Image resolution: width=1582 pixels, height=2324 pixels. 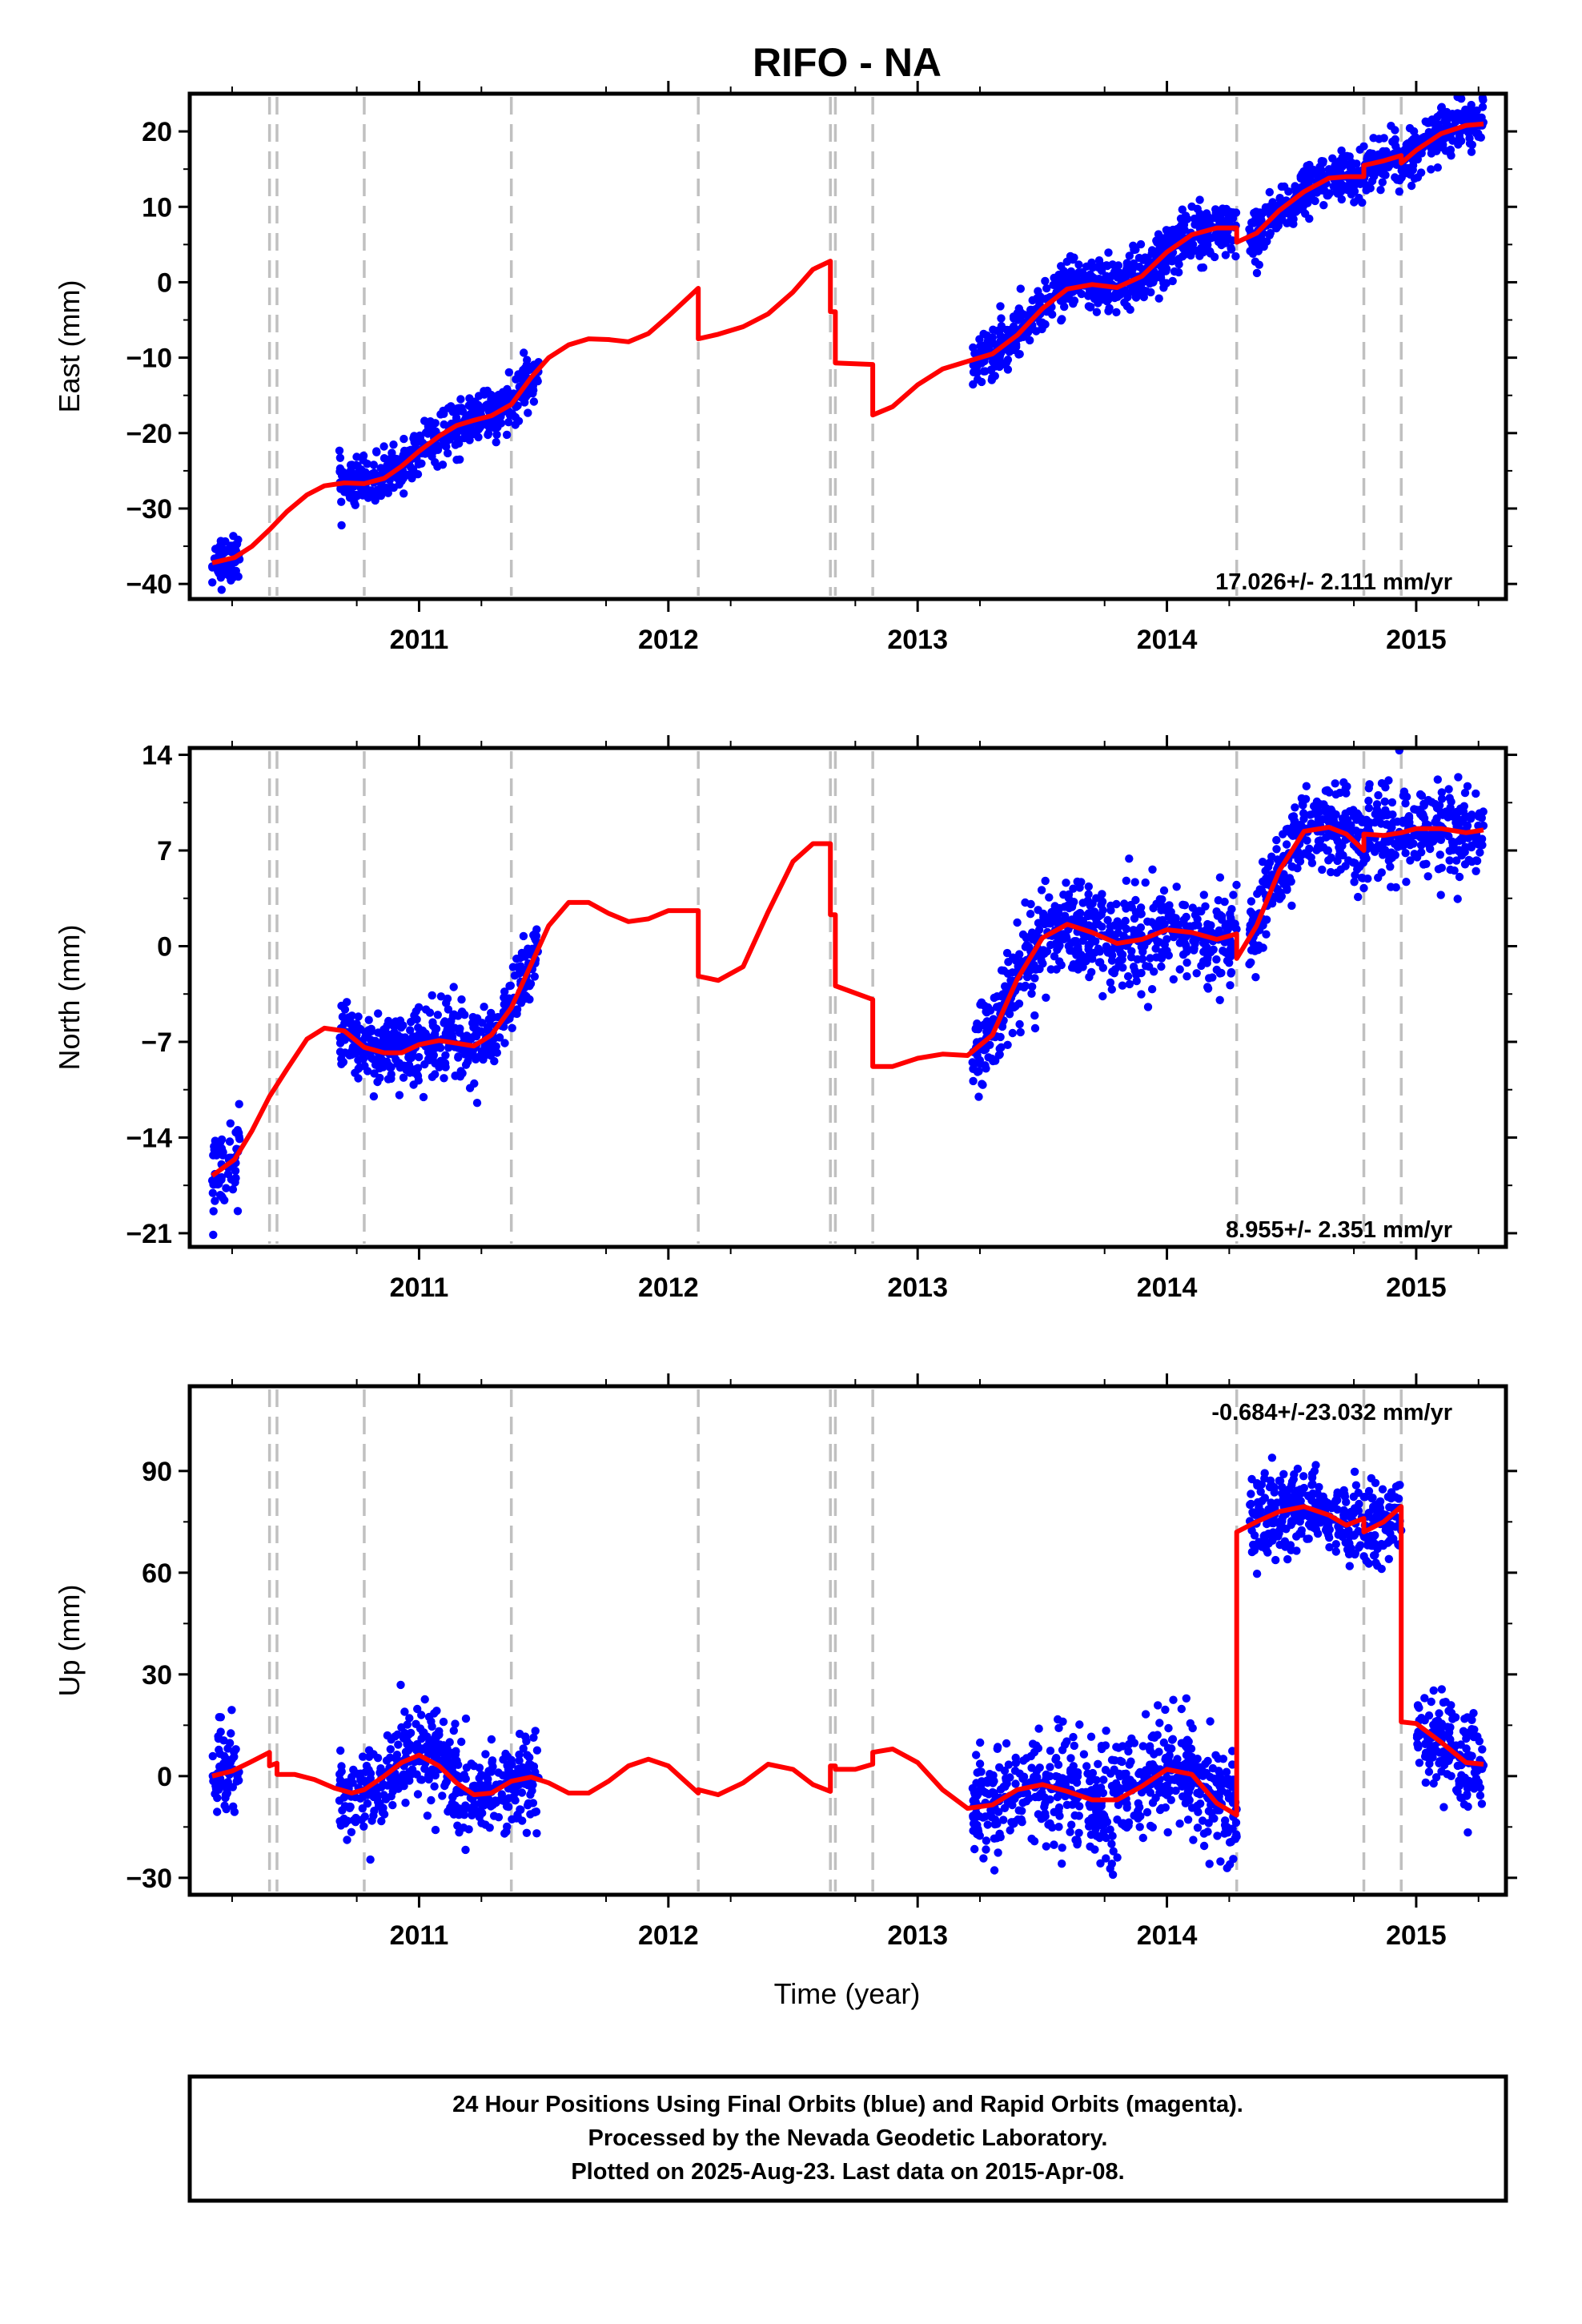 What do you see at coordinates (69, 346) in the screenshot?
I see `y-axis-label: East (mm)` at bounding box center [69, 346].